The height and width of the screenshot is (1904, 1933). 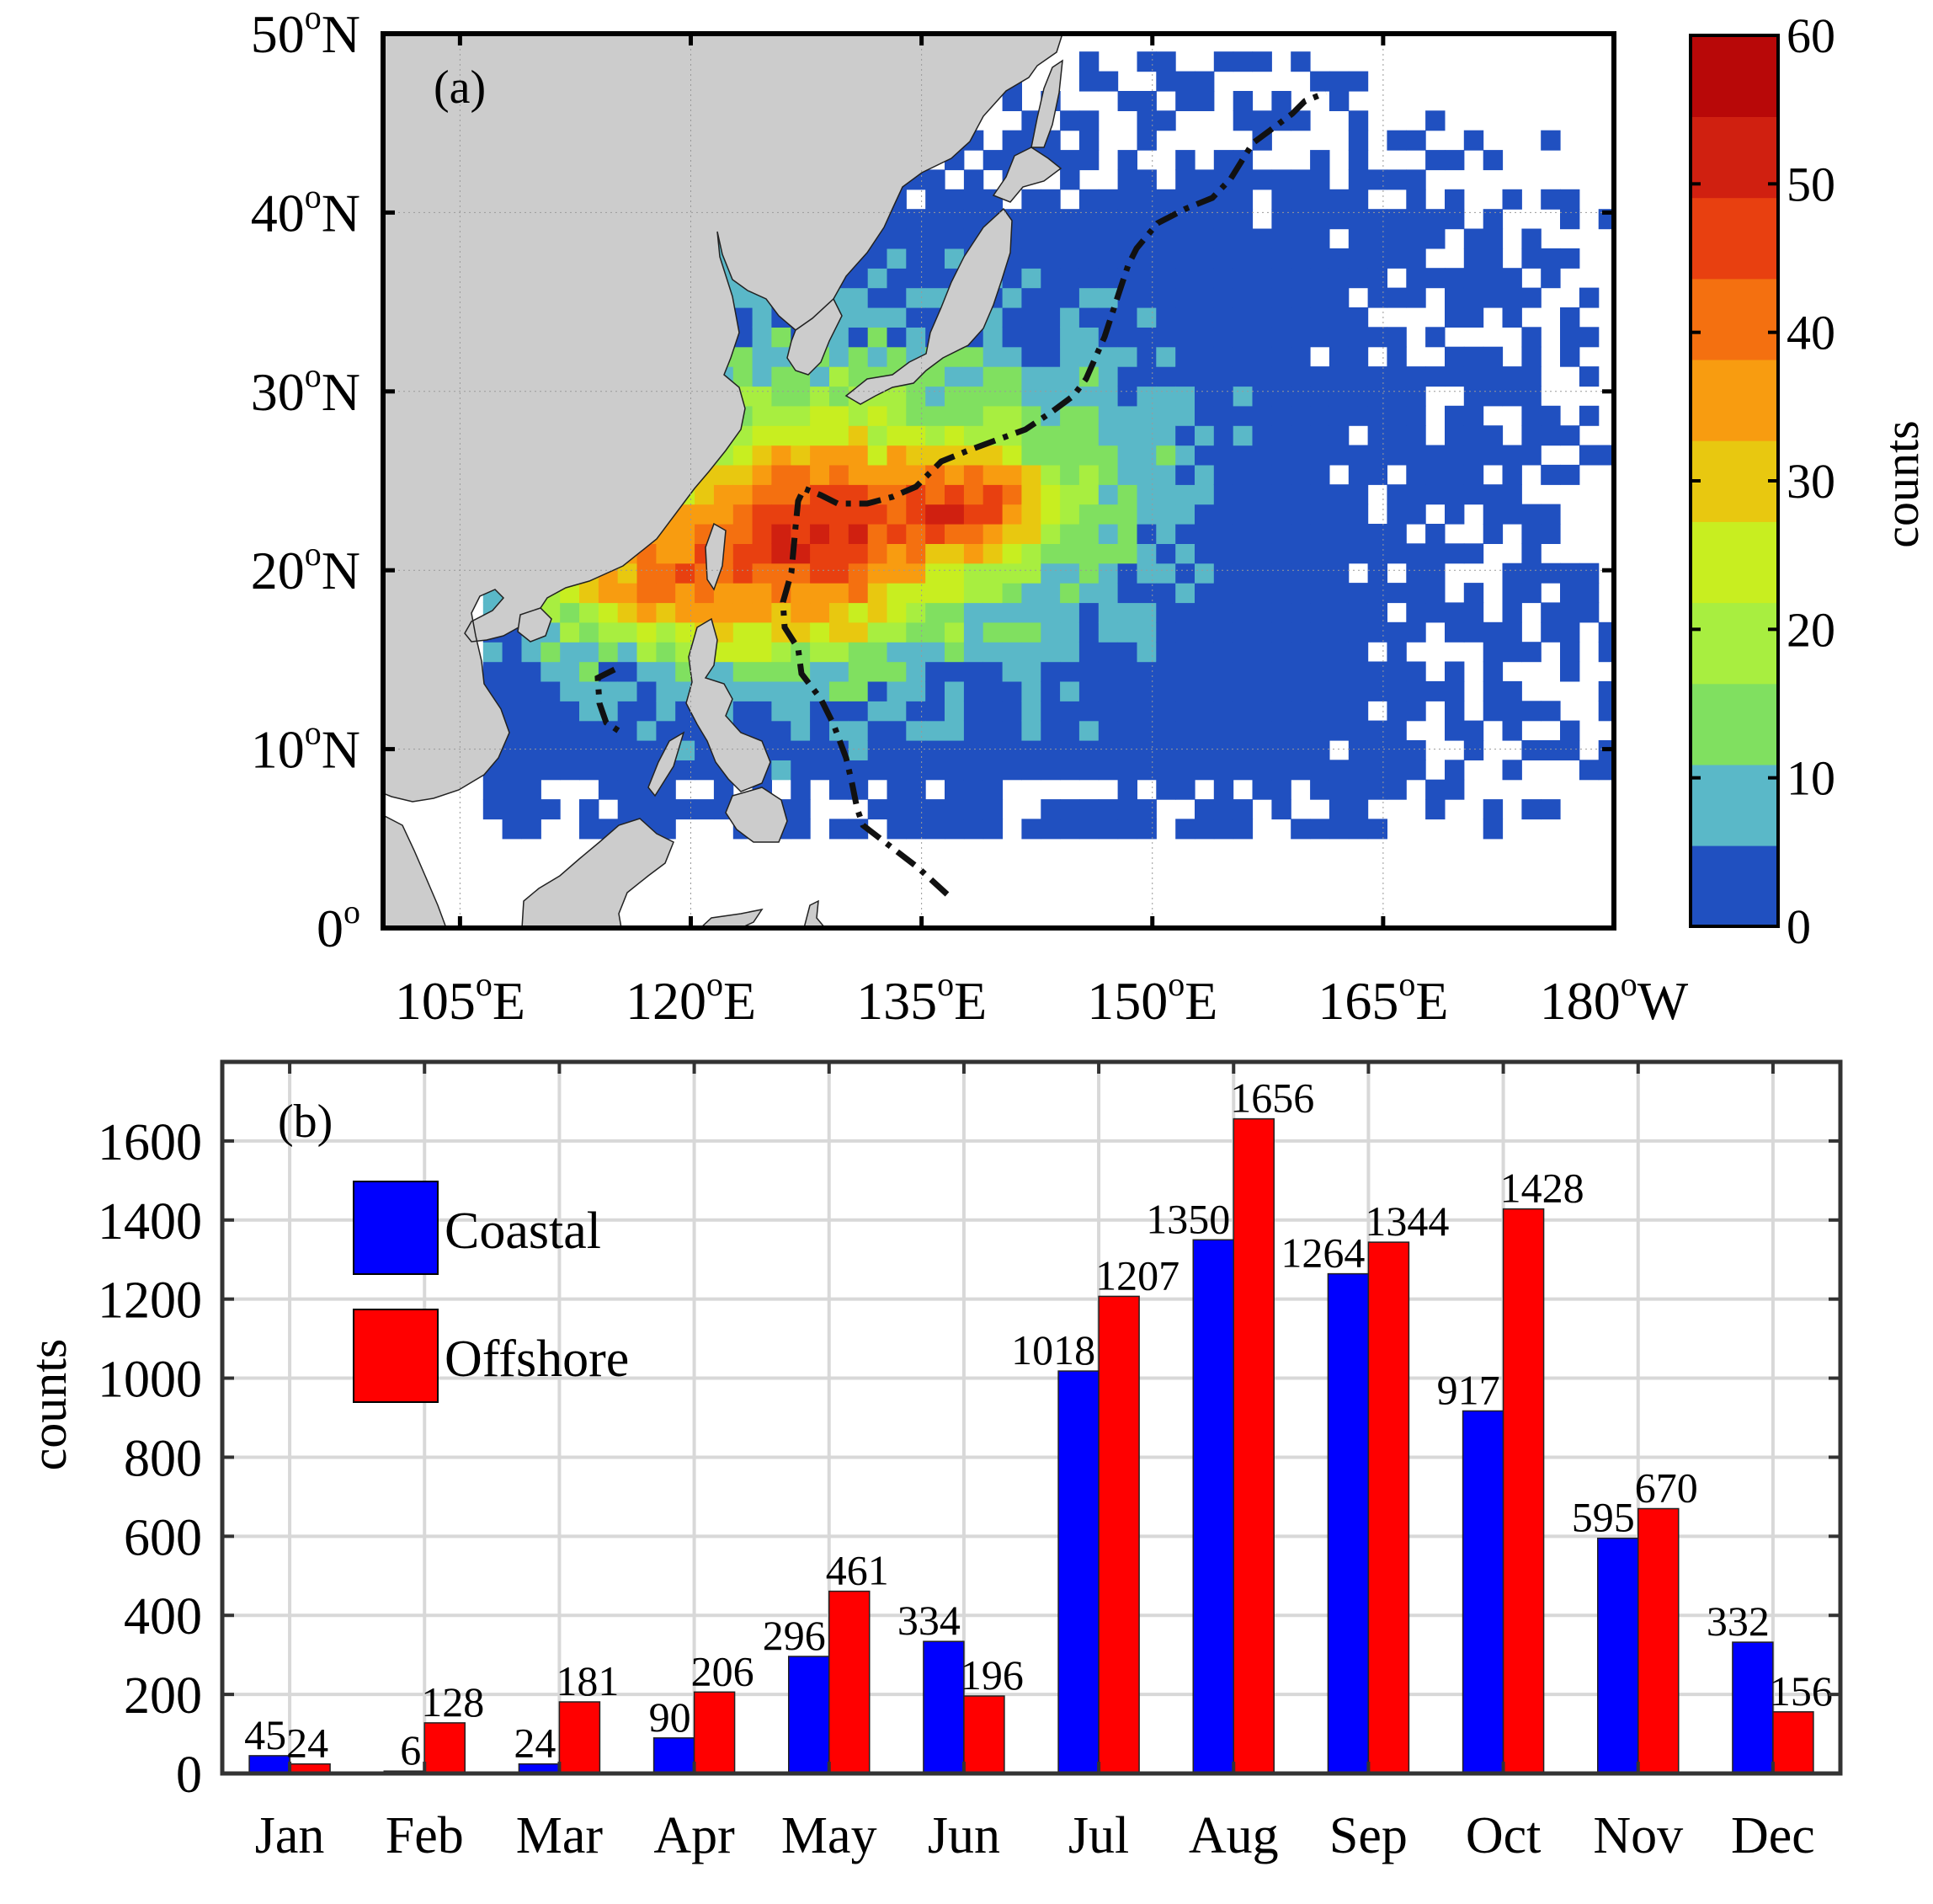 I want to click on longitude-label: 120oE, so click(x=691, y=998).